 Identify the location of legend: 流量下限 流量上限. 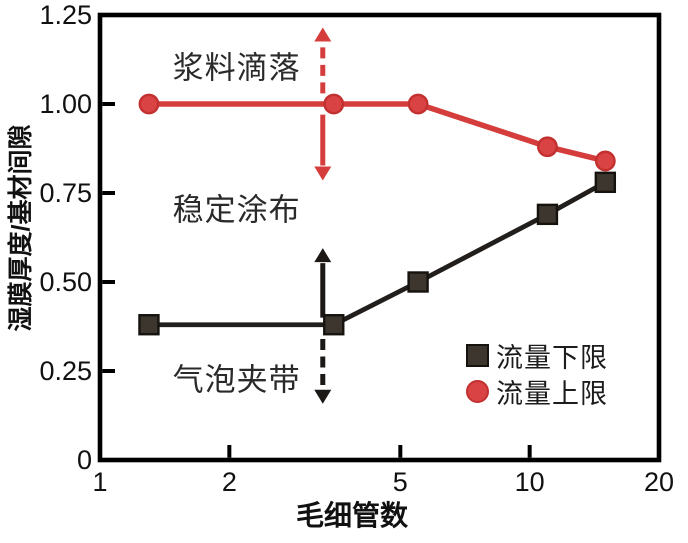
(537, 373).